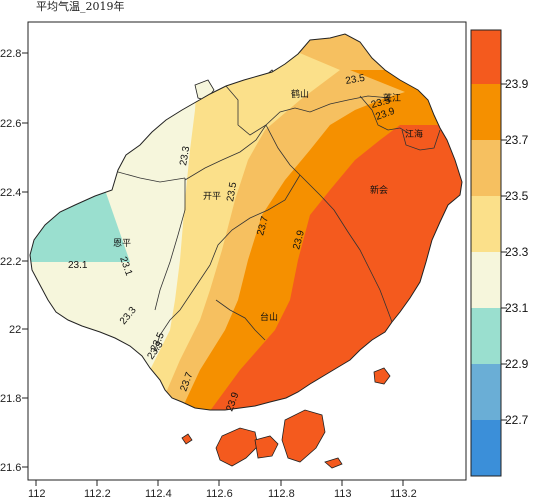 The width and height of the screenshot is (533, 500). I want to click on place-label: 蓬江, so click(392, 98).